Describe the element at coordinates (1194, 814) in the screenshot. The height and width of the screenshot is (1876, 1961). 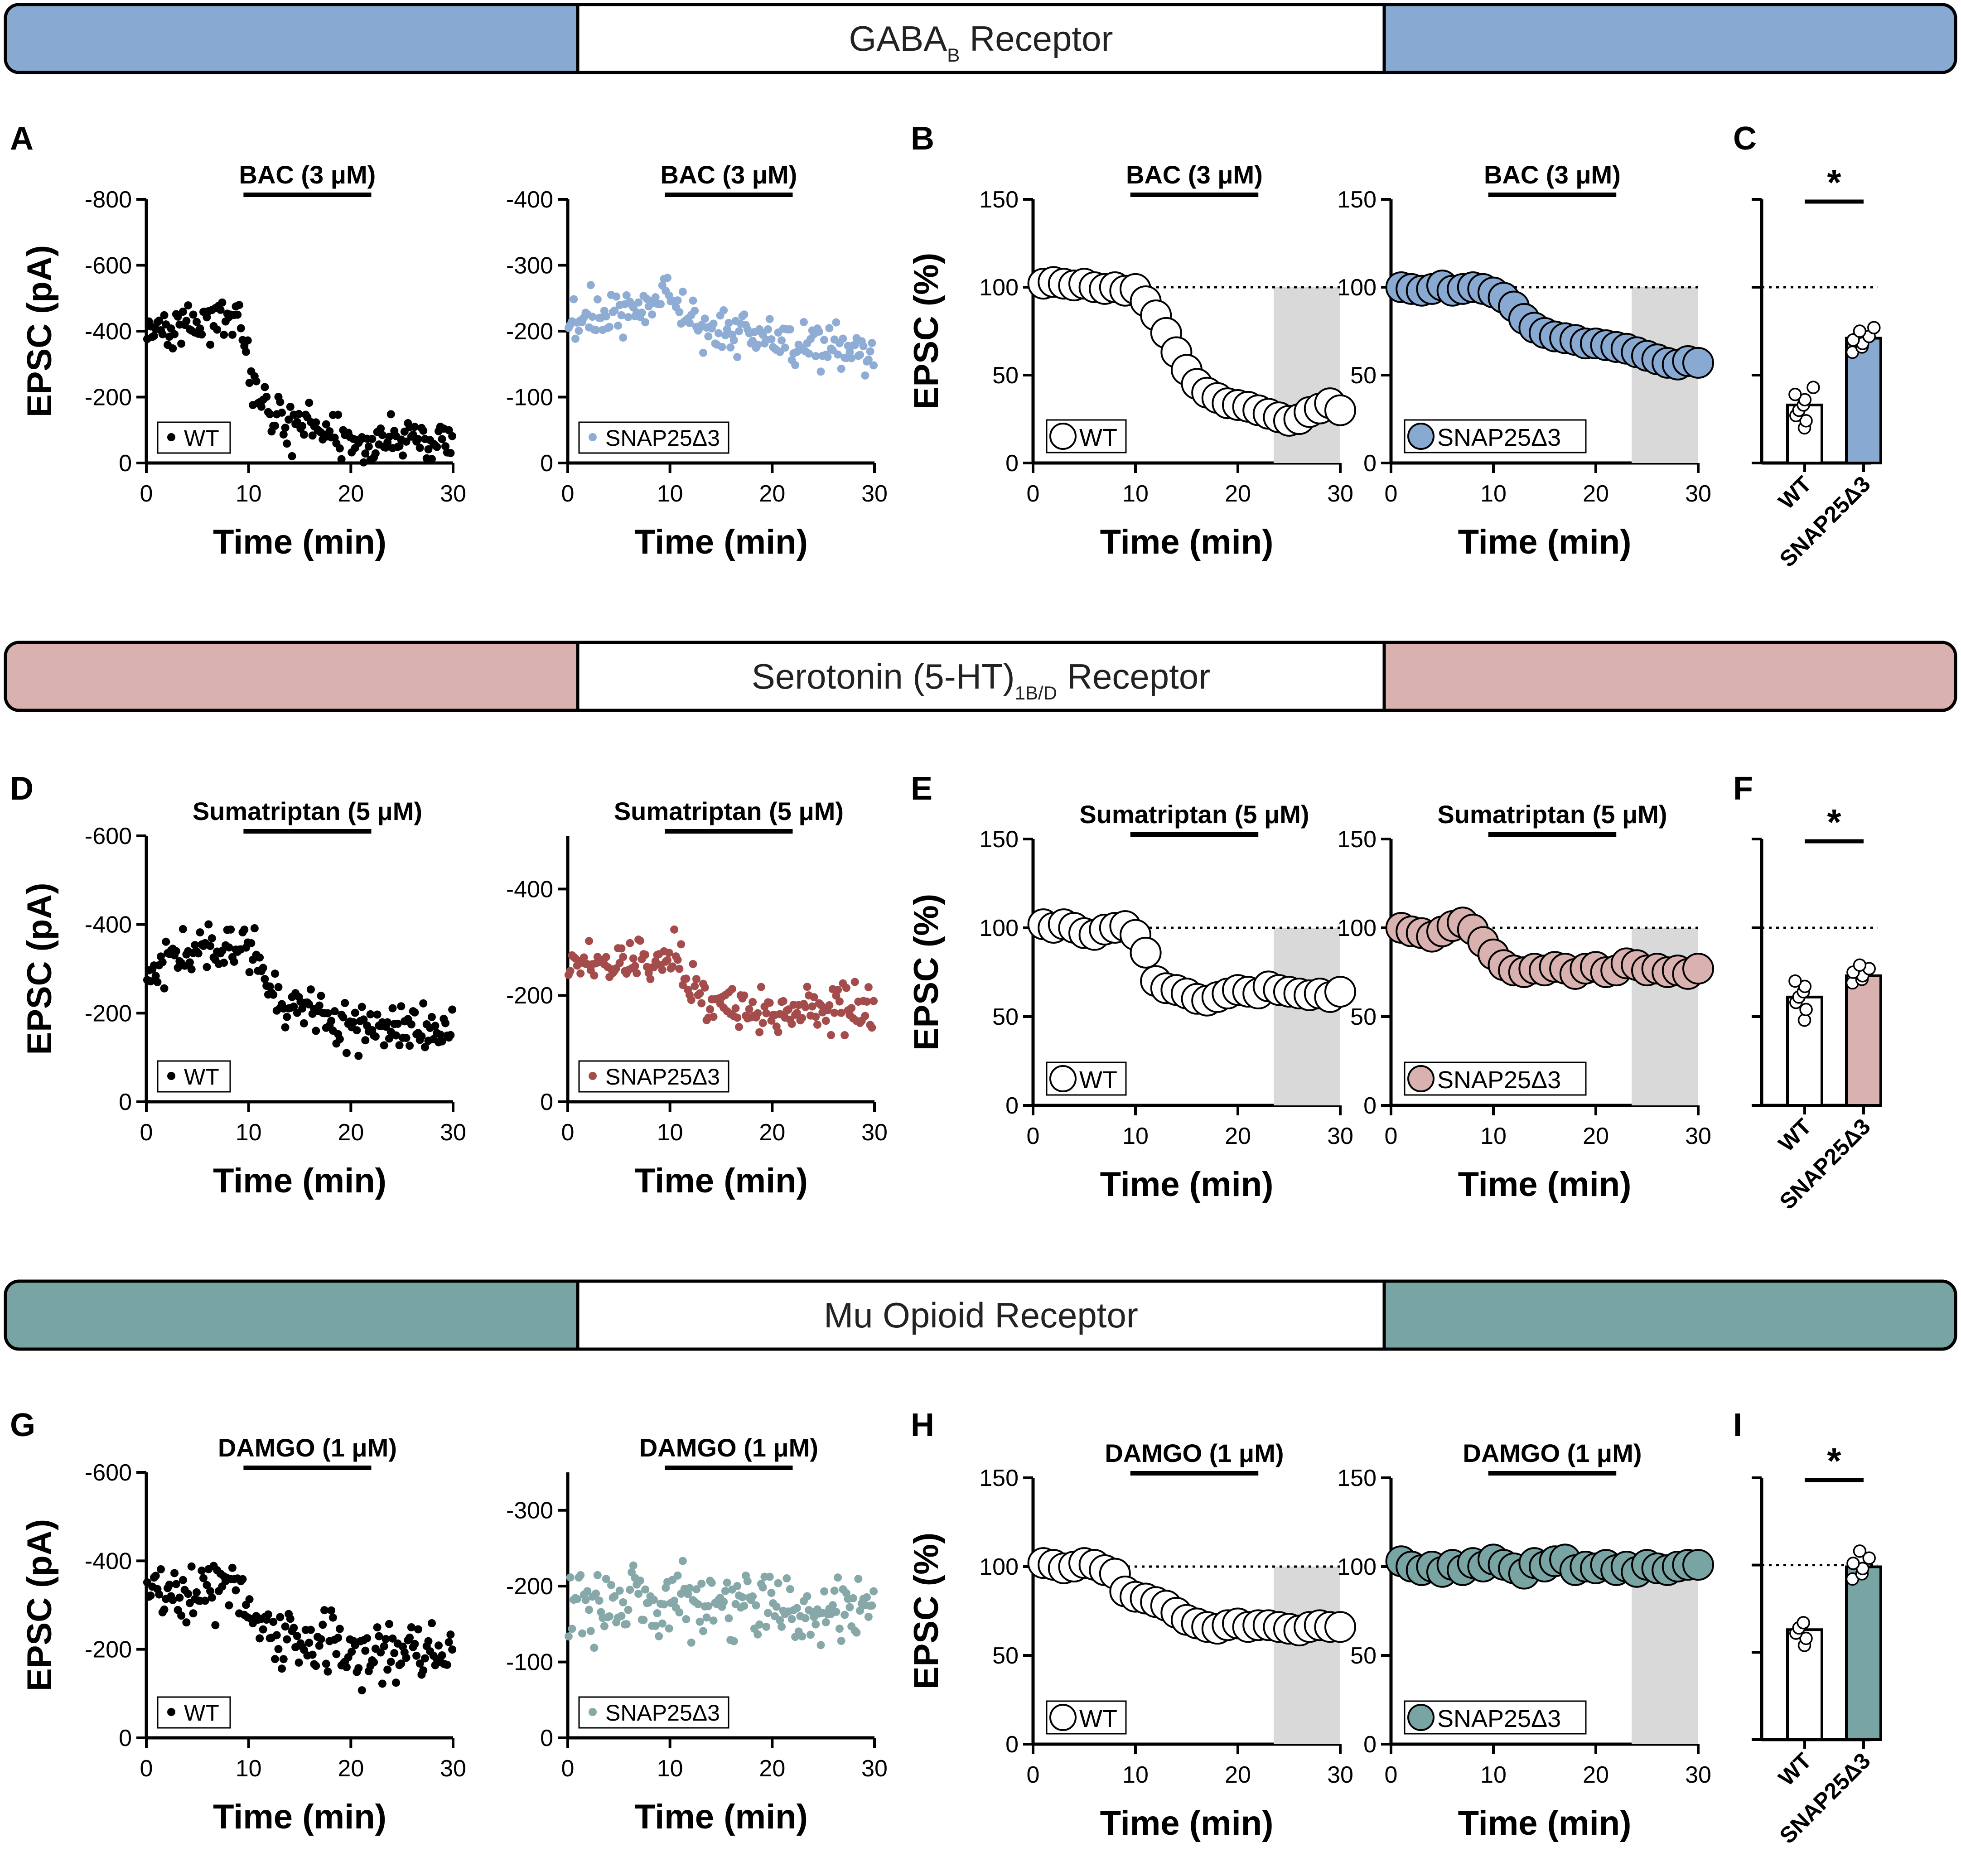
I see `drug-label: Sumatriptan (5 μM)` at that location.